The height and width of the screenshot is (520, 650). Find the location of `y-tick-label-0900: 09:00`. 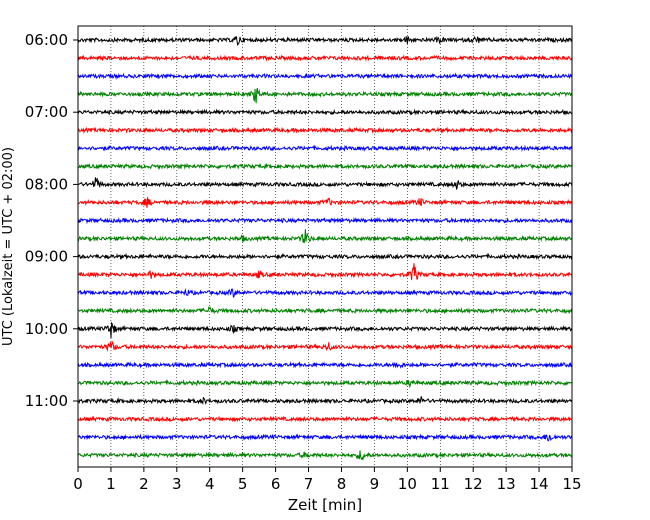

y-tick-label-0900: 09:00 is located at coordinates (46, 257).